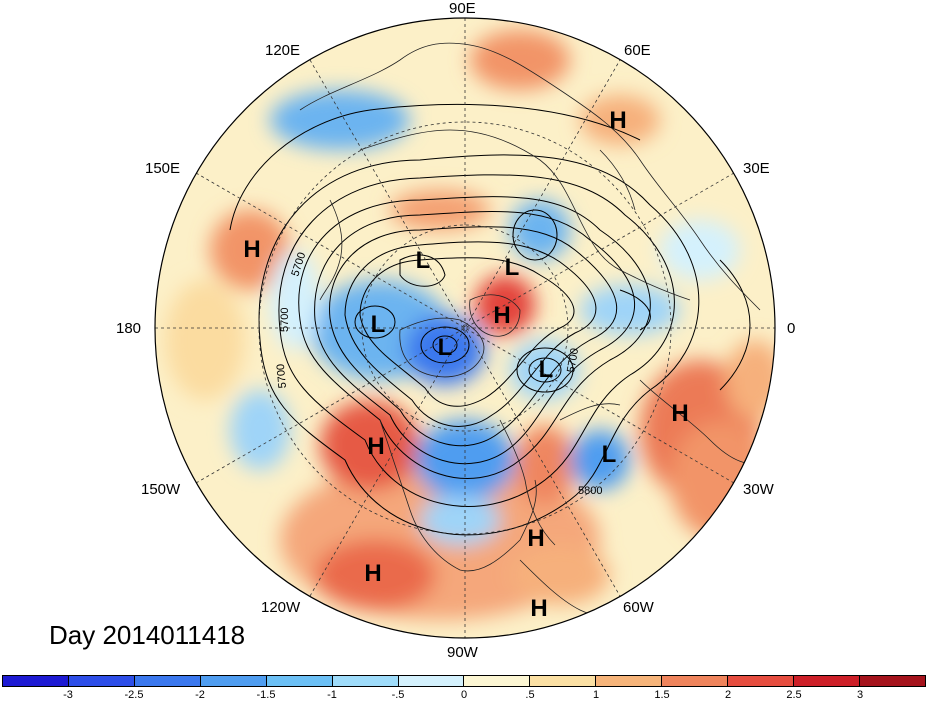 The height and width of the screenshot is (702, 928). I want to click on colorbar, so click(464, 681).